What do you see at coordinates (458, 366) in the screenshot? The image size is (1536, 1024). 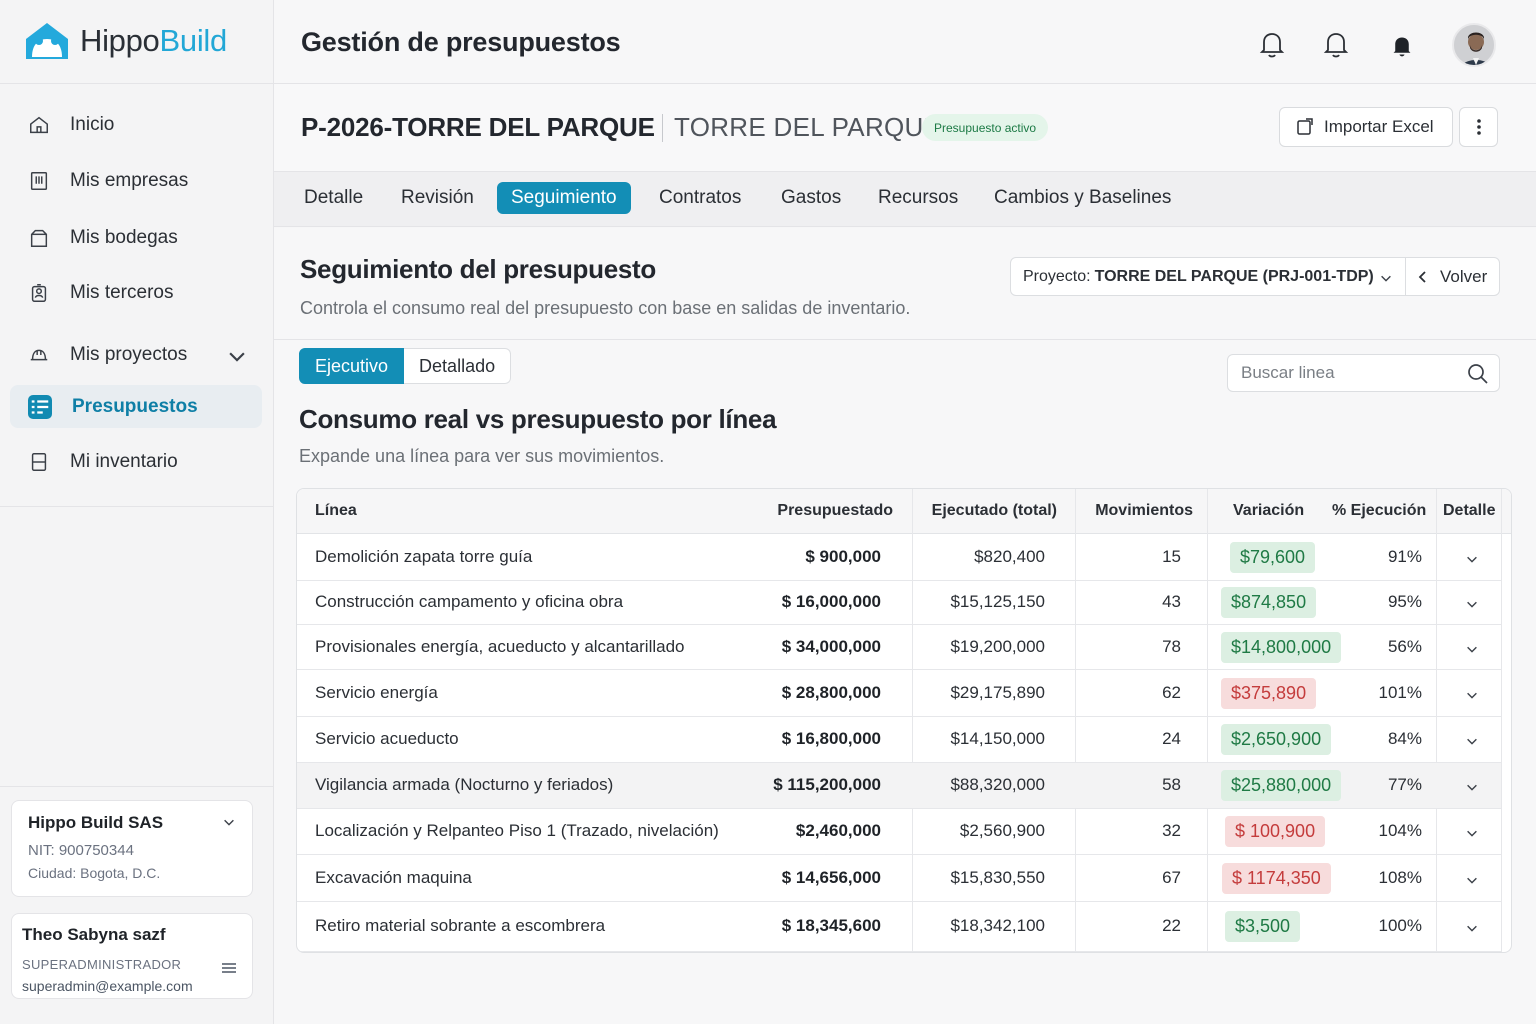 I see `view-detallado-button: Detallado` at bounding box center [458, 366].